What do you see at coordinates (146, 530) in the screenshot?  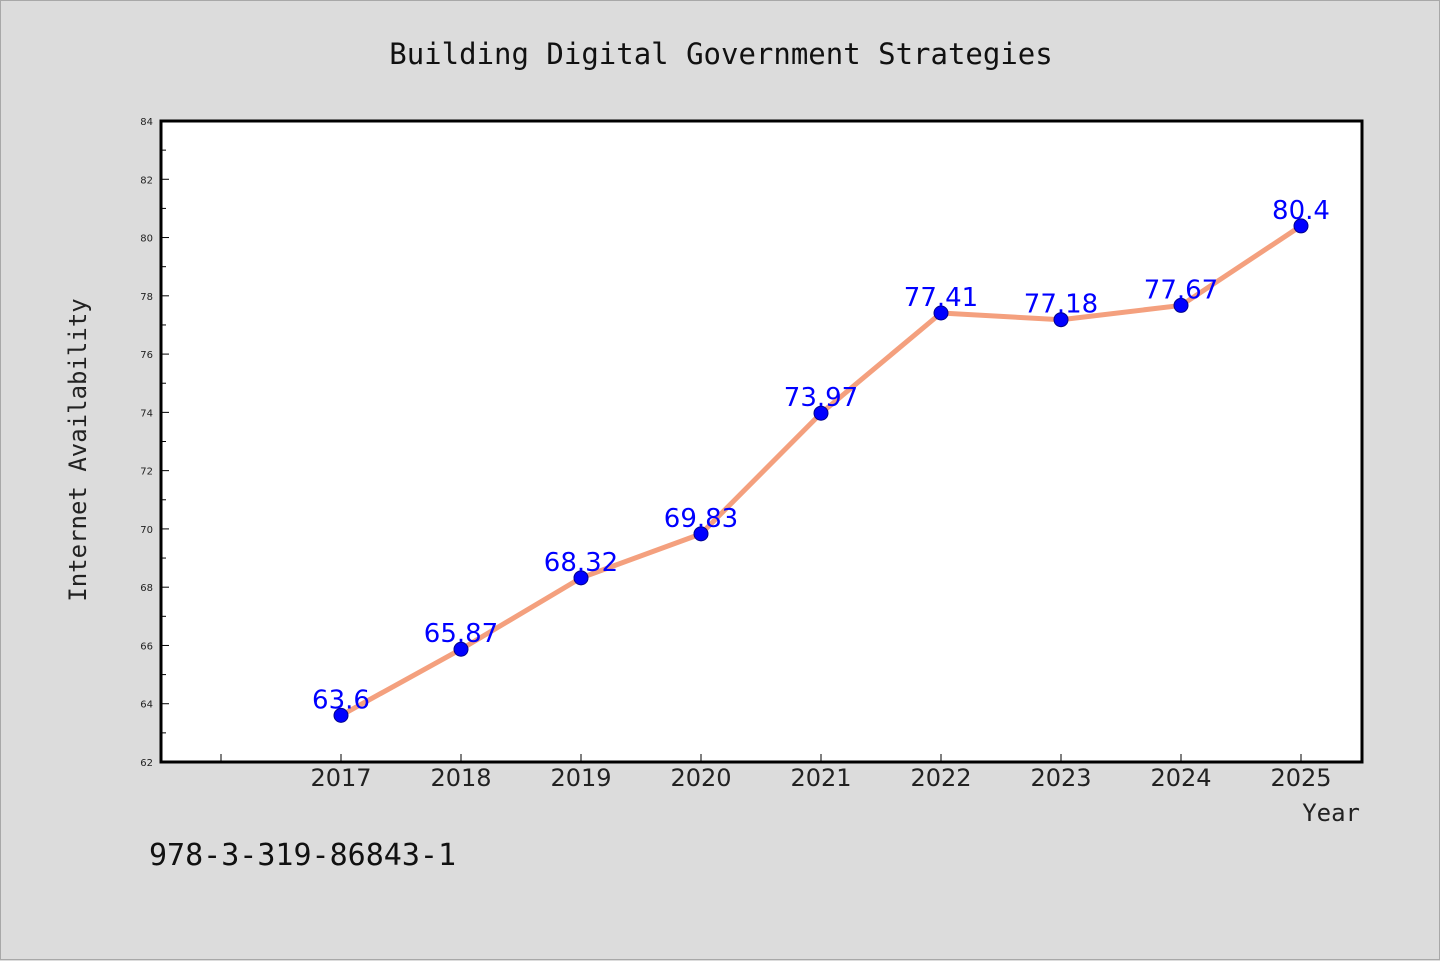 I see `y-tick-label: 70` at bounding box center [146, 530].